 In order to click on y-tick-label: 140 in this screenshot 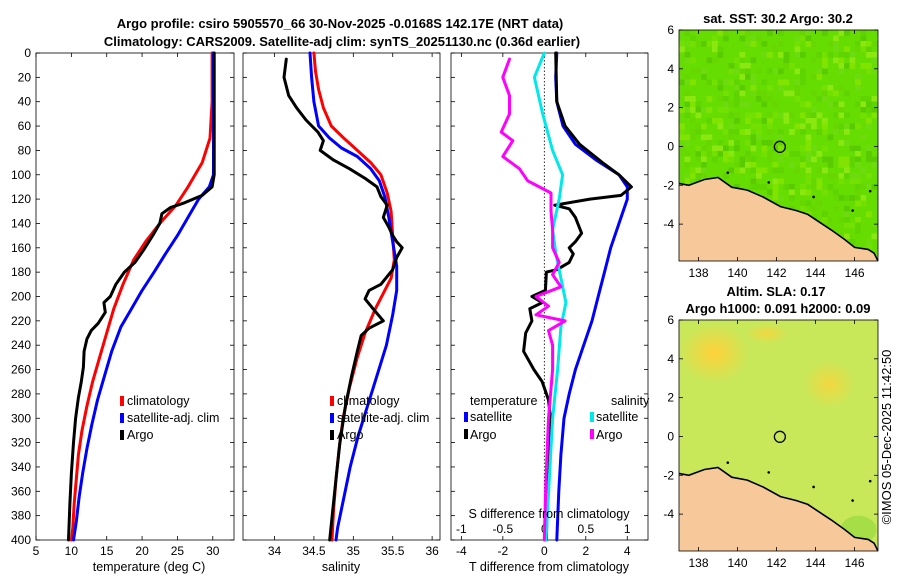, I will do `click(21, 223)`.